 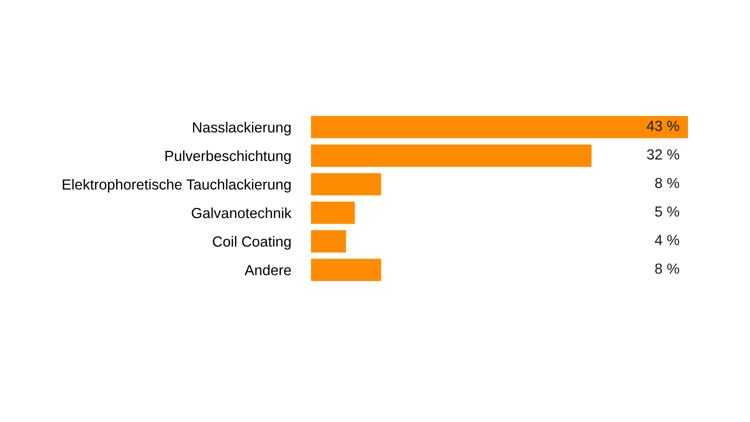 I want to click on y-tick-label: Galvanotechnik, so click(x=242, y=212).